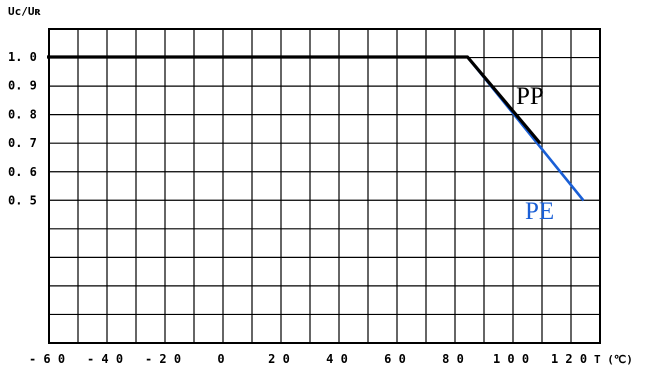 The height and width of the screenshot is (372, 652). I want to click on y-tick-label: 0. 8, so click(22, 114).